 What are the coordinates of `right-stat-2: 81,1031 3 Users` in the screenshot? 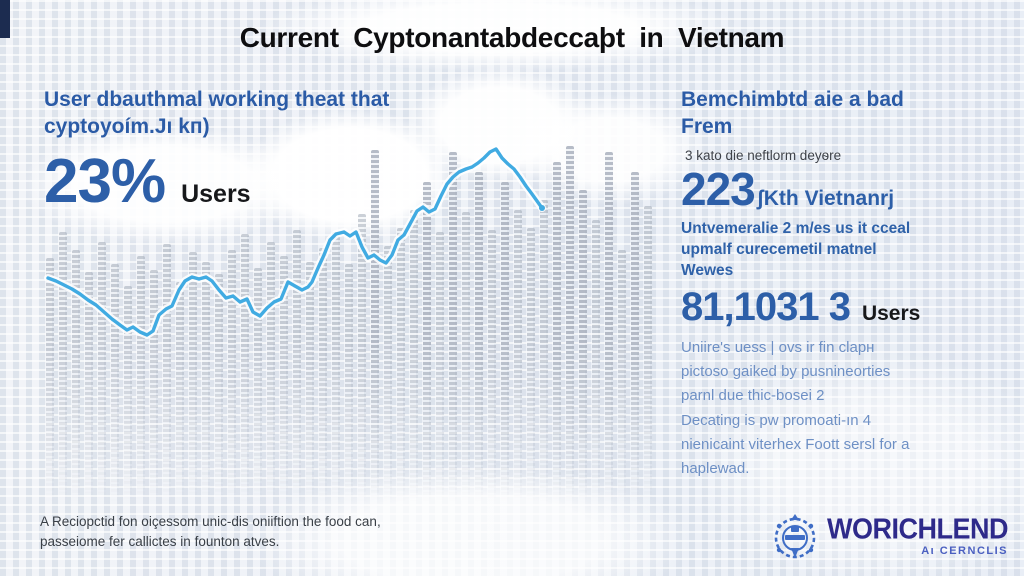 It's located at (846, 307).